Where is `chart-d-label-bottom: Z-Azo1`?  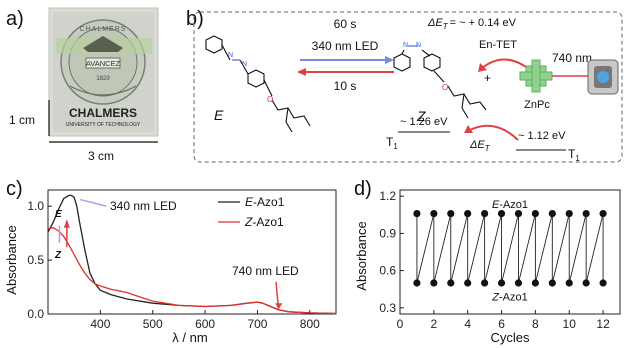 chart-d-label-bottom: Z-Azo1 is located at coordinates (509, 297).